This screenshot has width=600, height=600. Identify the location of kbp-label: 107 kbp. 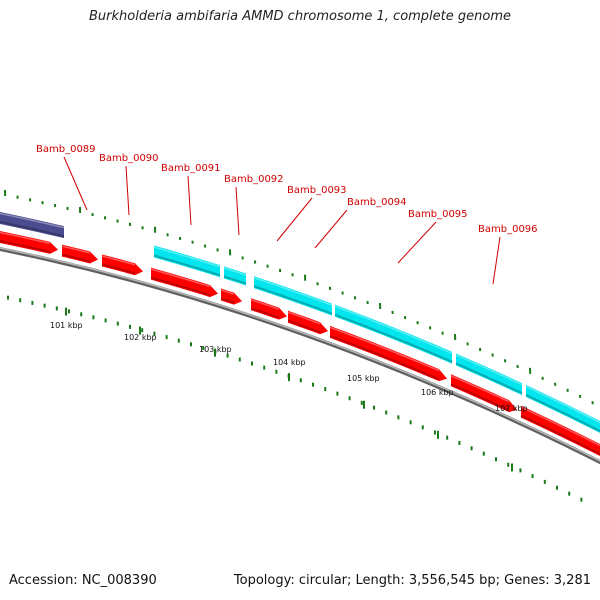
(511, 408).